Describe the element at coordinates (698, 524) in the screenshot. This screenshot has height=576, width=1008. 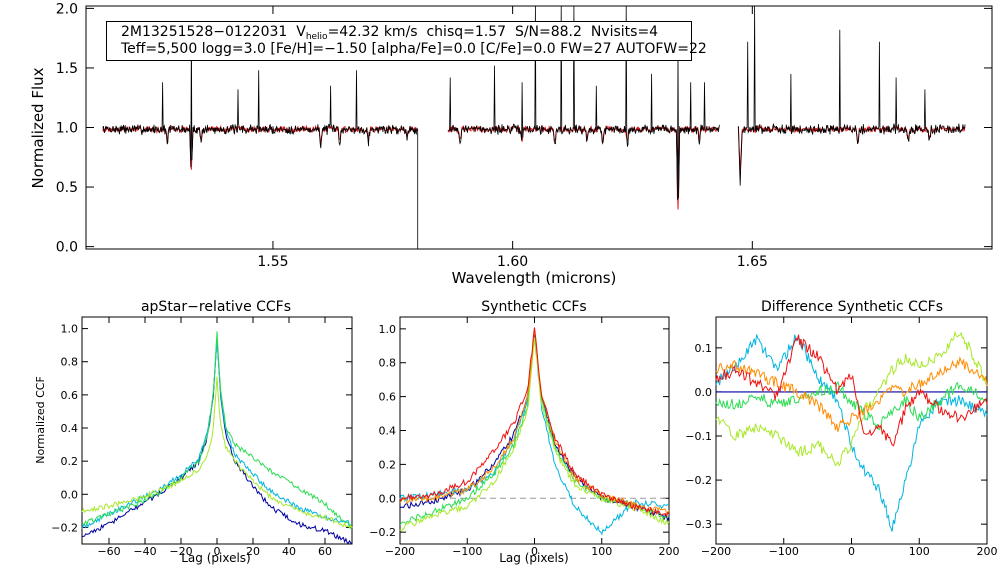
I see `difference-ytick-label: −0.3` at that location.